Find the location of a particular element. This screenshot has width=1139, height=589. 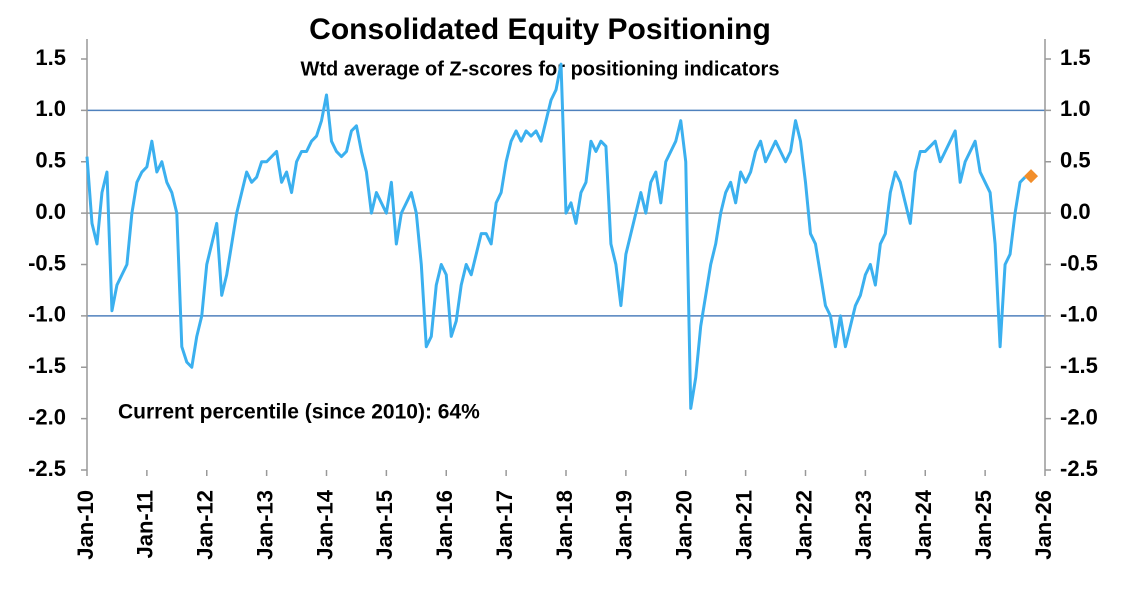

chart-title: Consolidated Equity Positioning is located at coordinates (540, 29).